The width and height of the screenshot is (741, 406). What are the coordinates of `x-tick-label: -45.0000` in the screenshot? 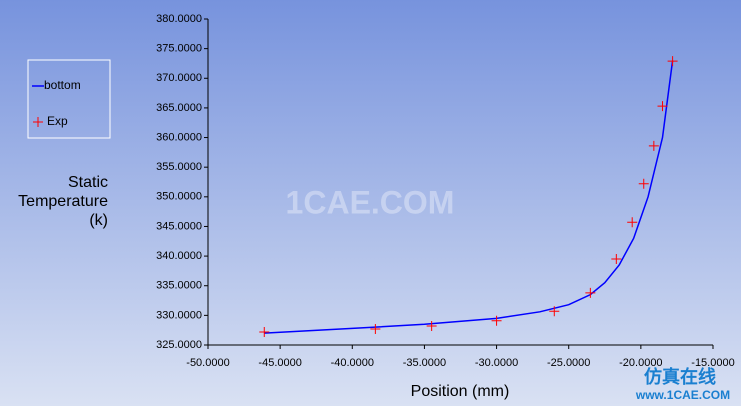 It's located at (279, 363).